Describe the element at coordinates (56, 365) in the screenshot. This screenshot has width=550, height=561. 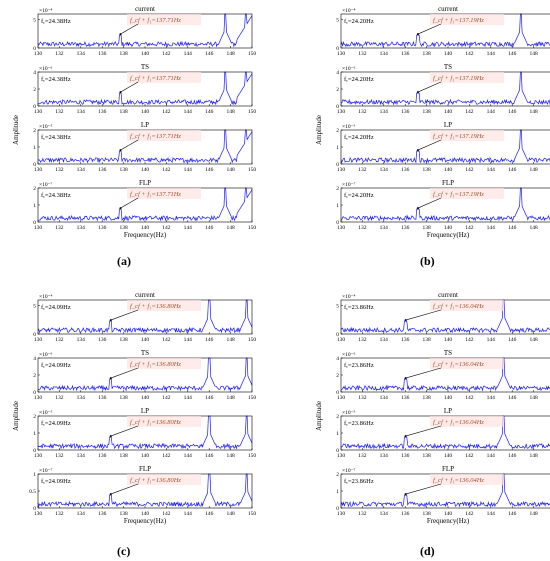
I see `fundamental-frequency-label: fₑ=24.09Hz` at that location.